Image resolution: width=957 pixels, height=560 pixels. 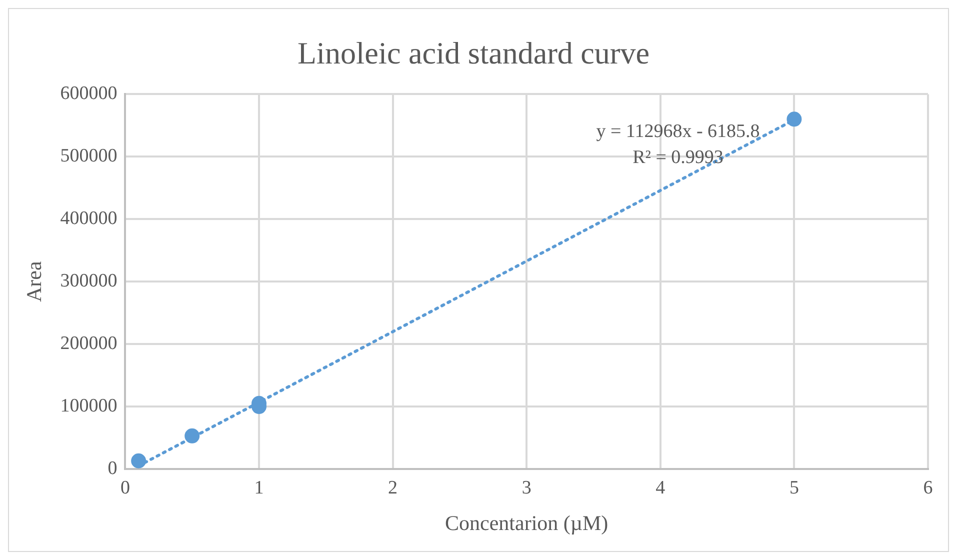 What do you see at coordinates (89, 93) in the screenshot?
I see `y-tick-label: 600000` at bounding box center [89, 93].